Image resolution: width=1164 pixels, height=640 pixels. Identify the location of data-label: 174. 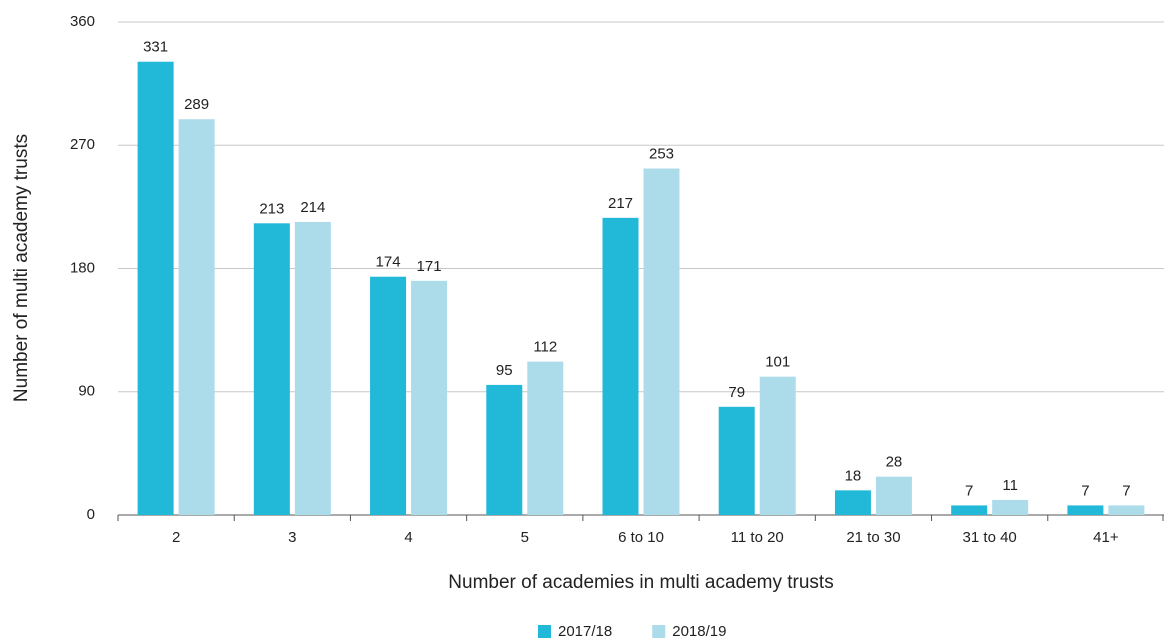
(388, 262).